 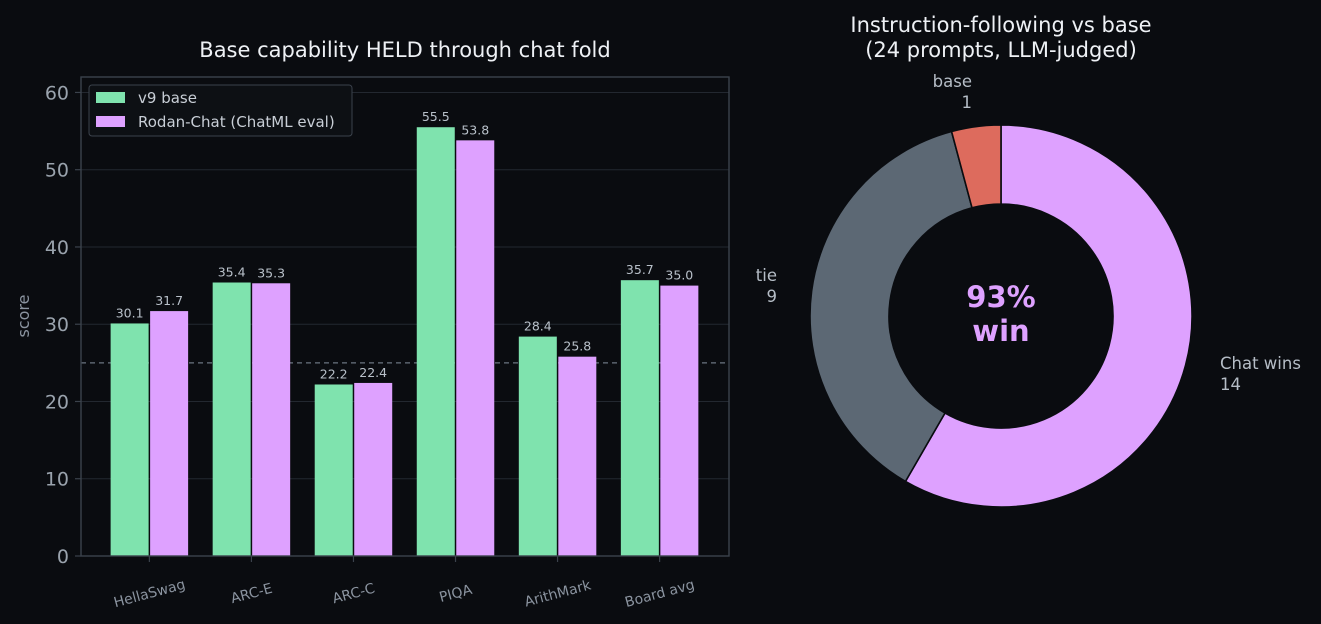 I want to click on x-tick-label: HellaSwag, so click(x=149, y=594).